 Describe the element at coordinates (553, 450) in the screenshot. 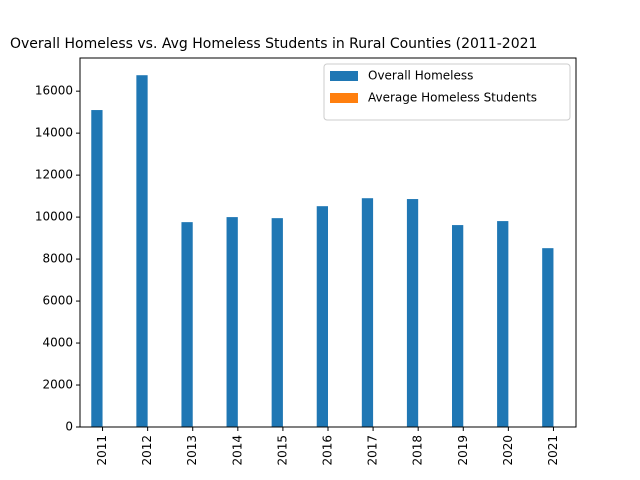

I see `x-tick-label: 2021` at that location.